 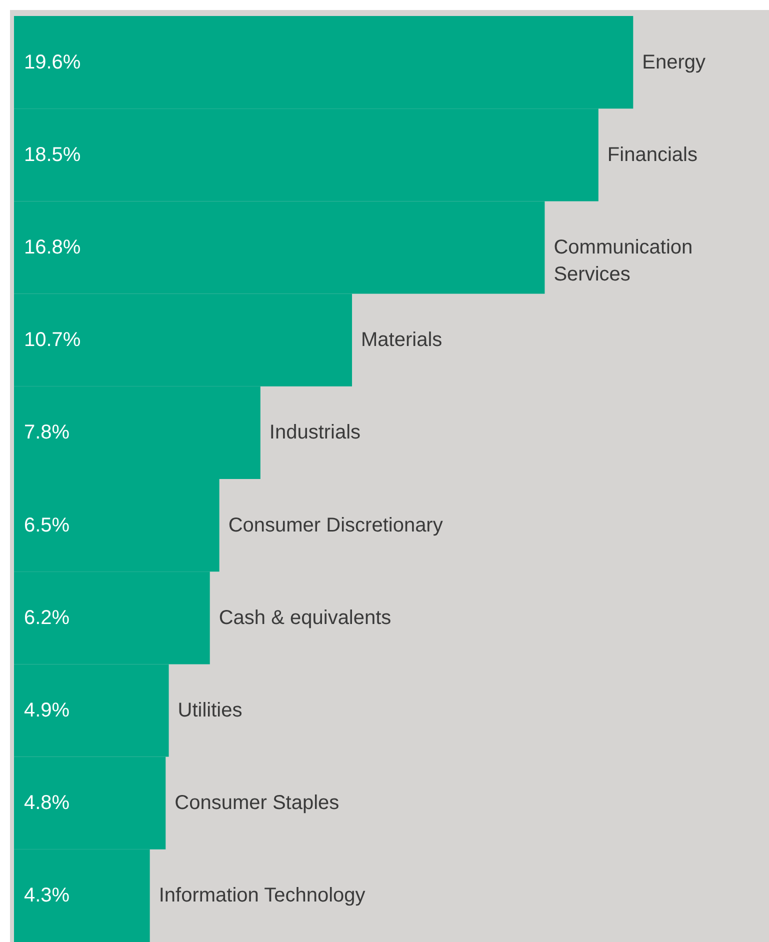 I want to click on y-tick-label: Communication Services, so click(x=623, y=261).